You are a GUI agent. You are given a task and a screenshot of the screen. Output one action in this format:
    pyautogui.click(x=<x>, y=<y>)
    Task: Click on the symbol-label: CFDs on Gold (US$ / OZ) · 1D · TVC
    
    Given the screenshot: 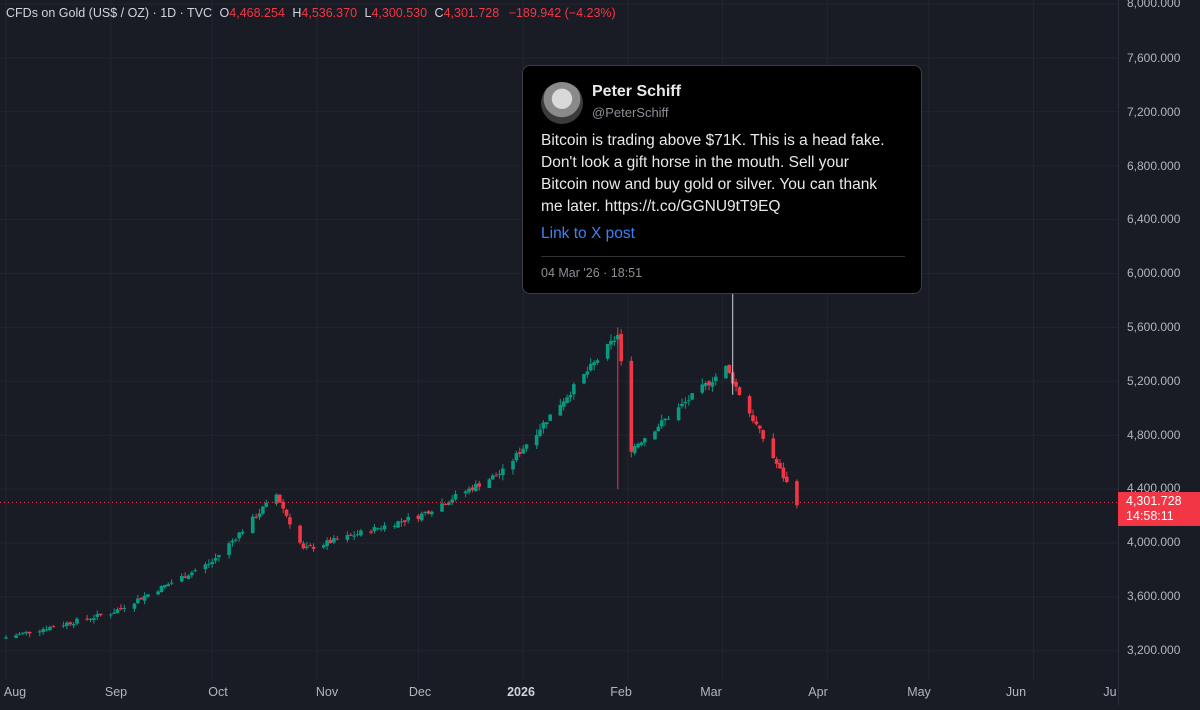 What is the action you would take?
    pyautogui.click(x=109, y=13)
    